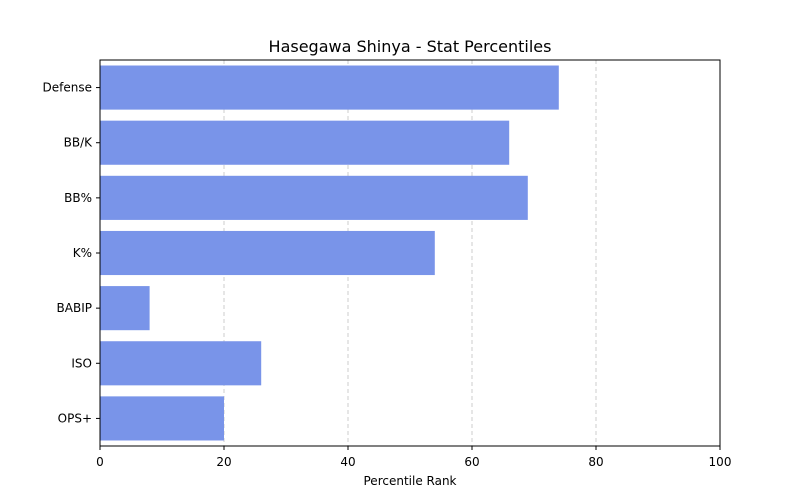  What do you see at coordinates (67, 88) in the screenshot?
I see `y-tick-label: Defense` at bounding box center [67, 88].